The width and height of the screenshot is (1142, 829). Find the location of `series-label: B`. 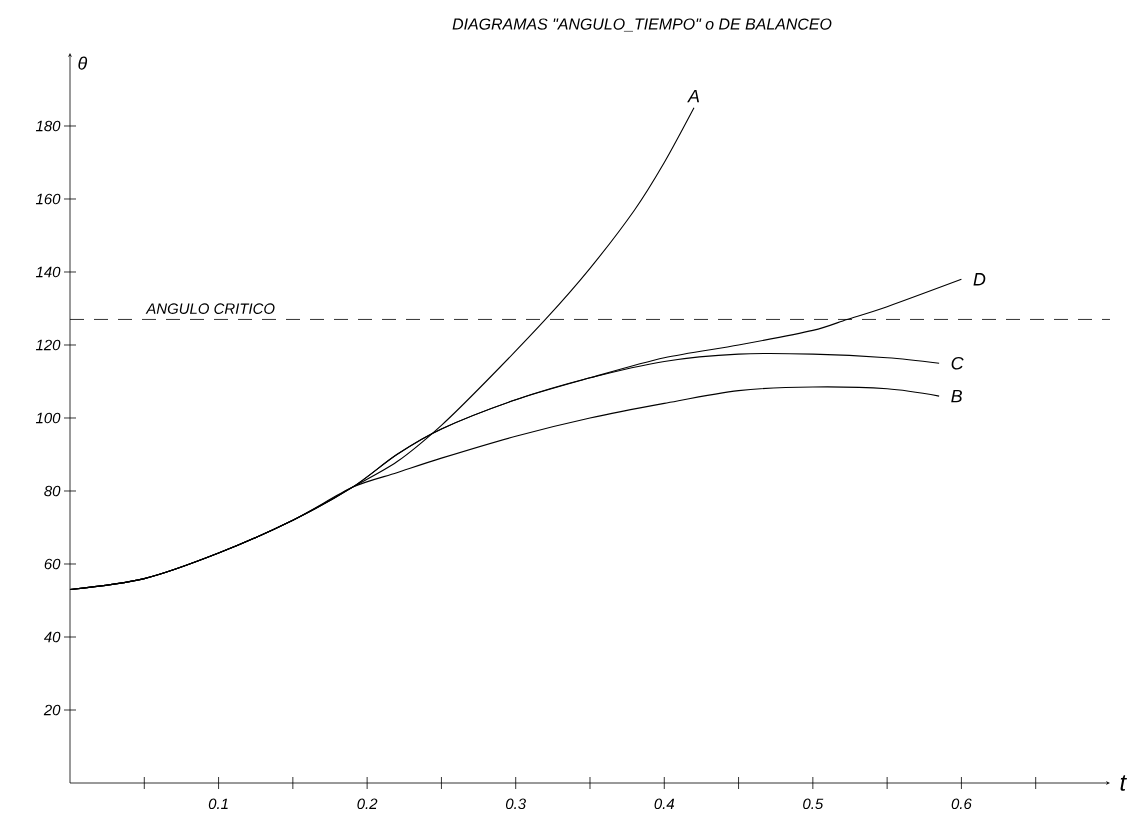

series-label: B is located at coordinates (956, 396).